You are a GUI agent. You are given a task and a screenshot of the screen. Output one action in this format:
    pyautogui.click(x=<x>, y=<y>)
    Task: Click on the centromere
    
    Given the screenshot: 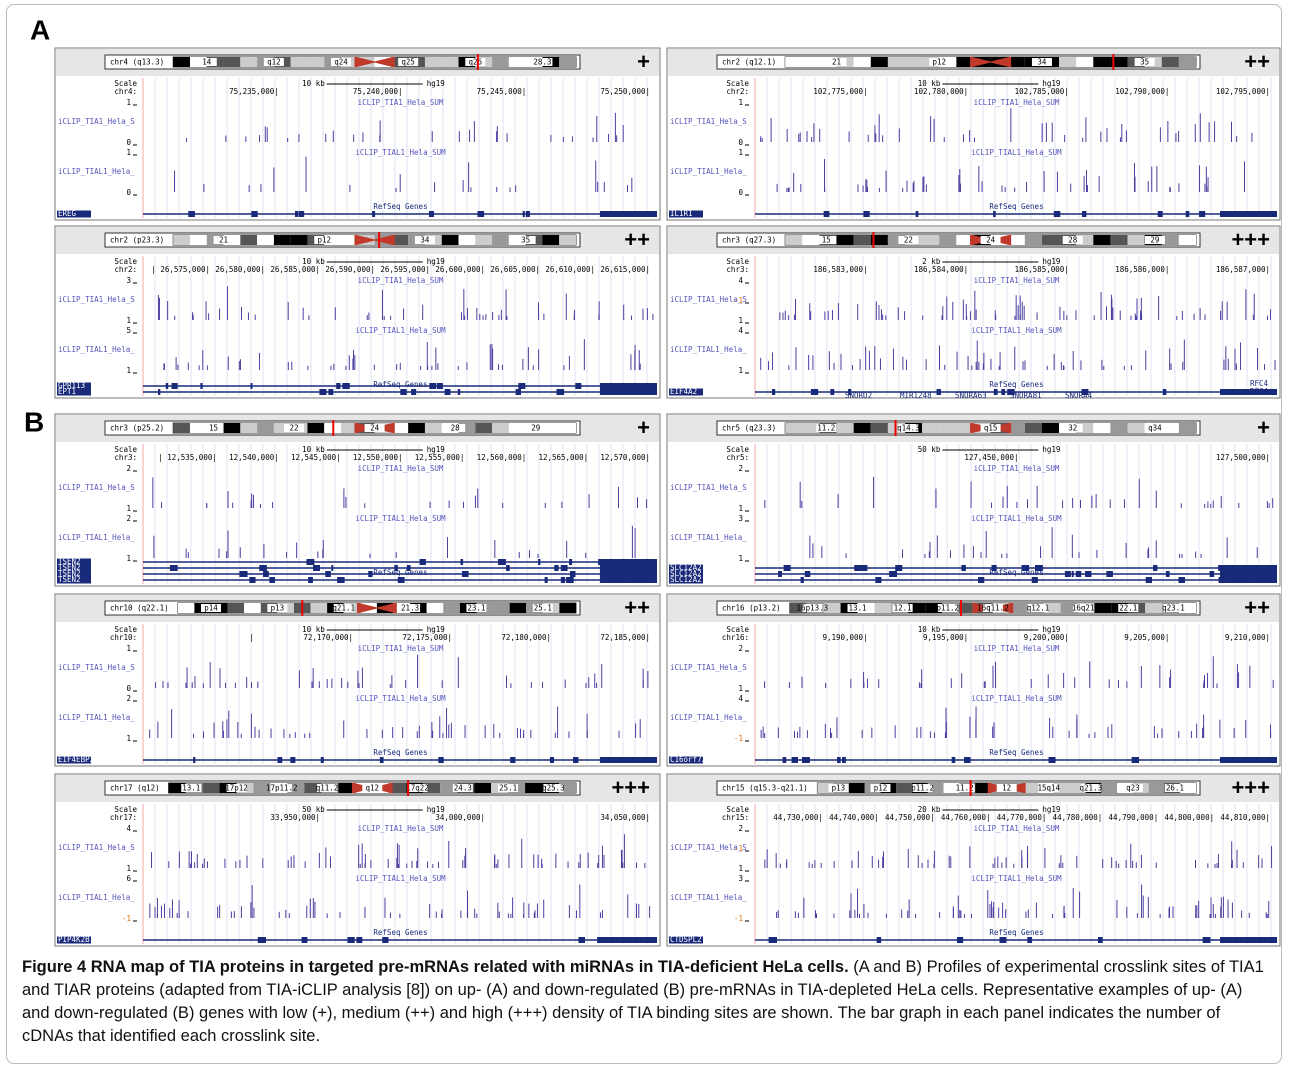 What is the action you would take?
    pyautogui.click(x=990, y=62)
    